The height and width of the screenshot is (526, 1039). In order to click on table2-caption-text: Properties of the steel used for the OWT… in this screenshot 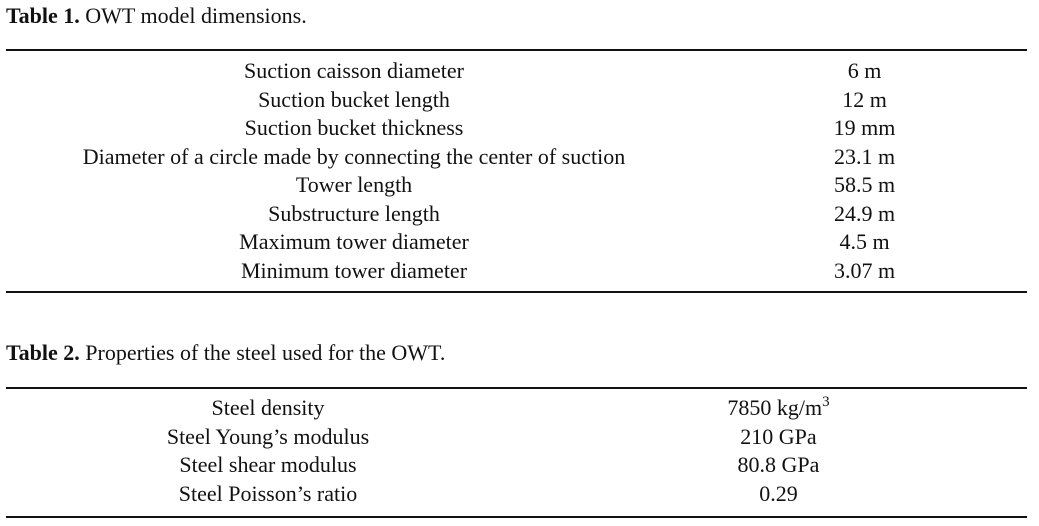, I will do `click(265, 352)`.